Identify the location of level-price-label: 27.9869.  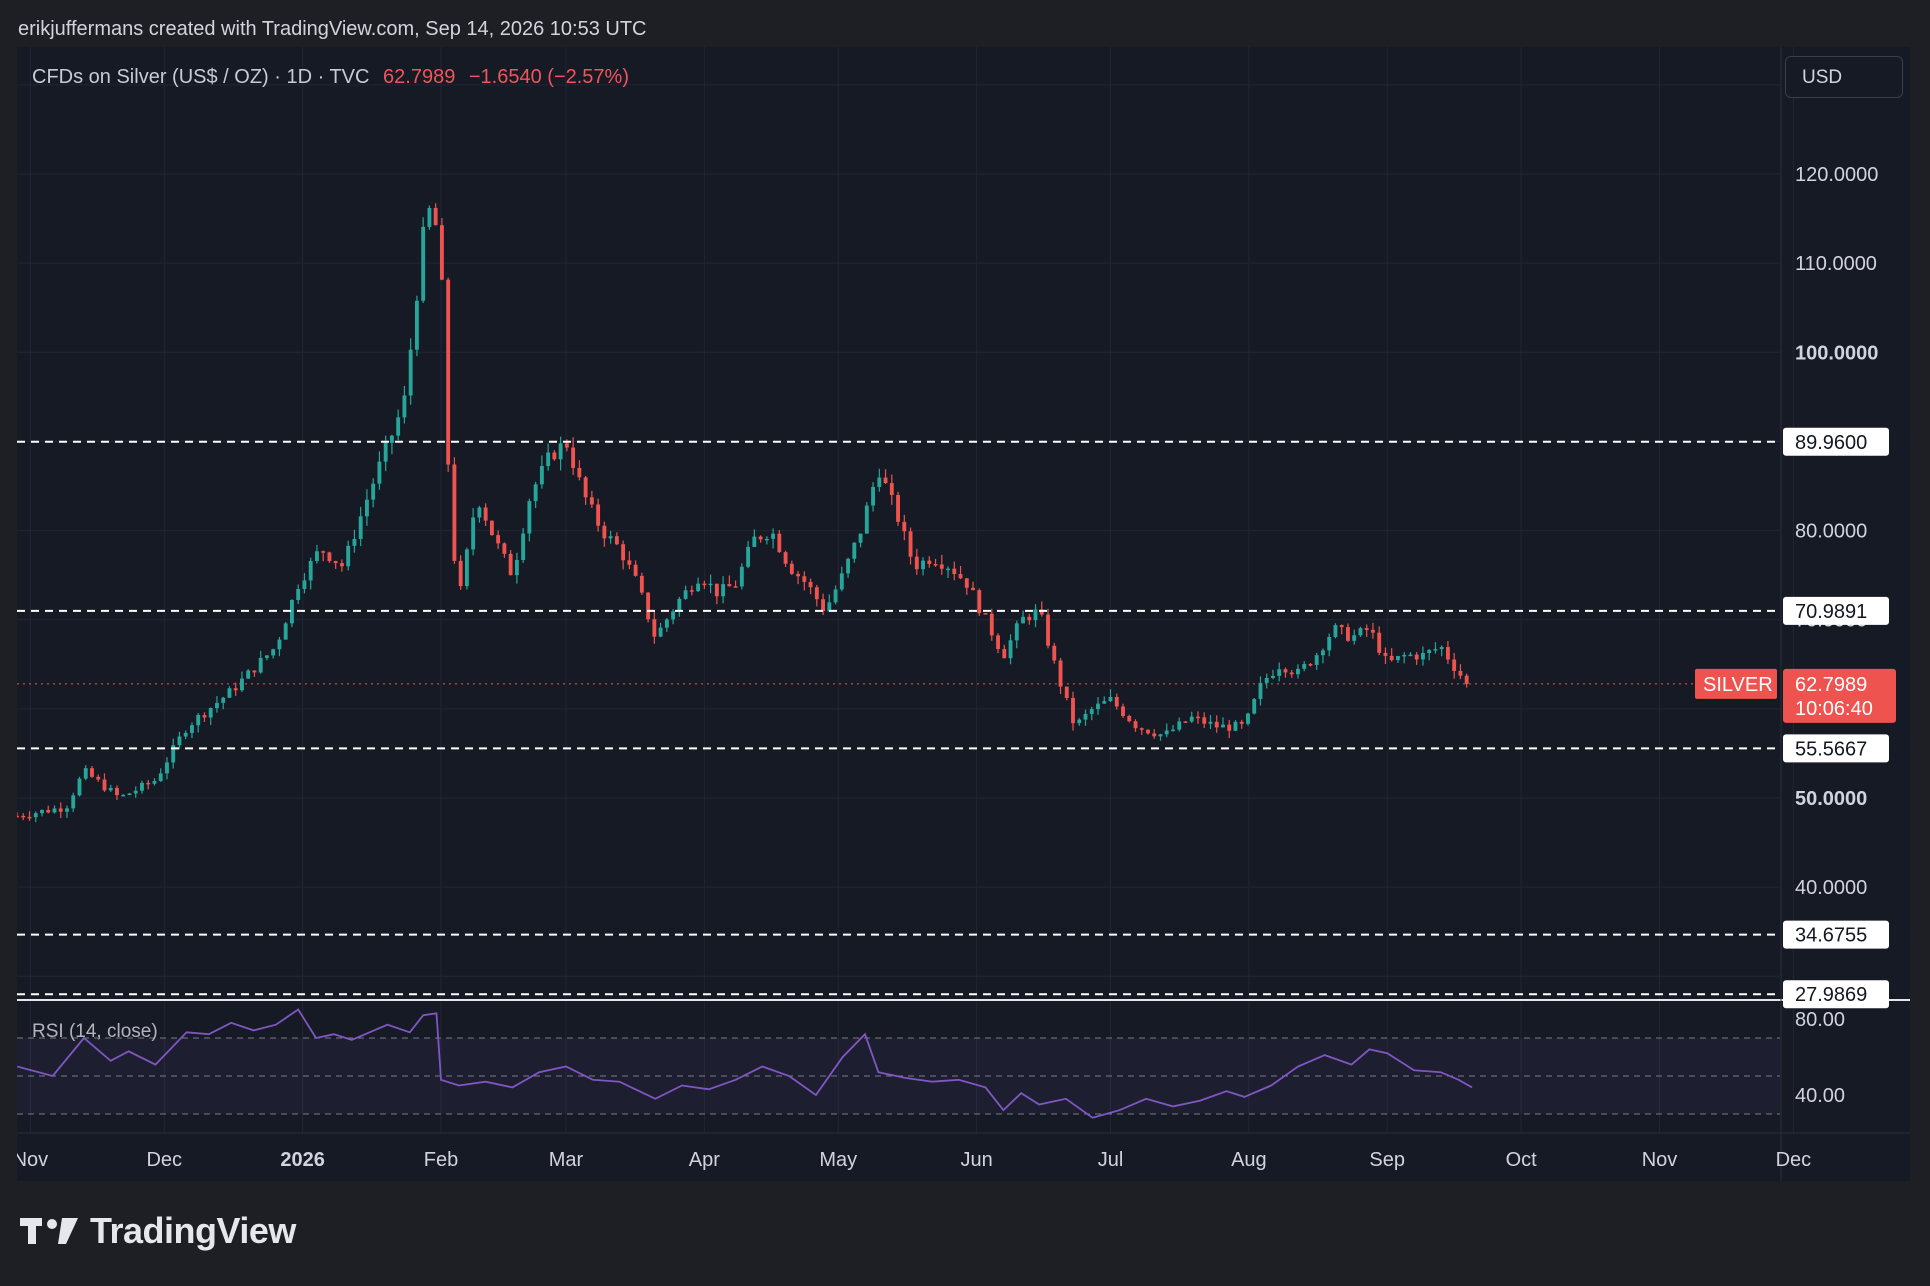
(1831, 995).